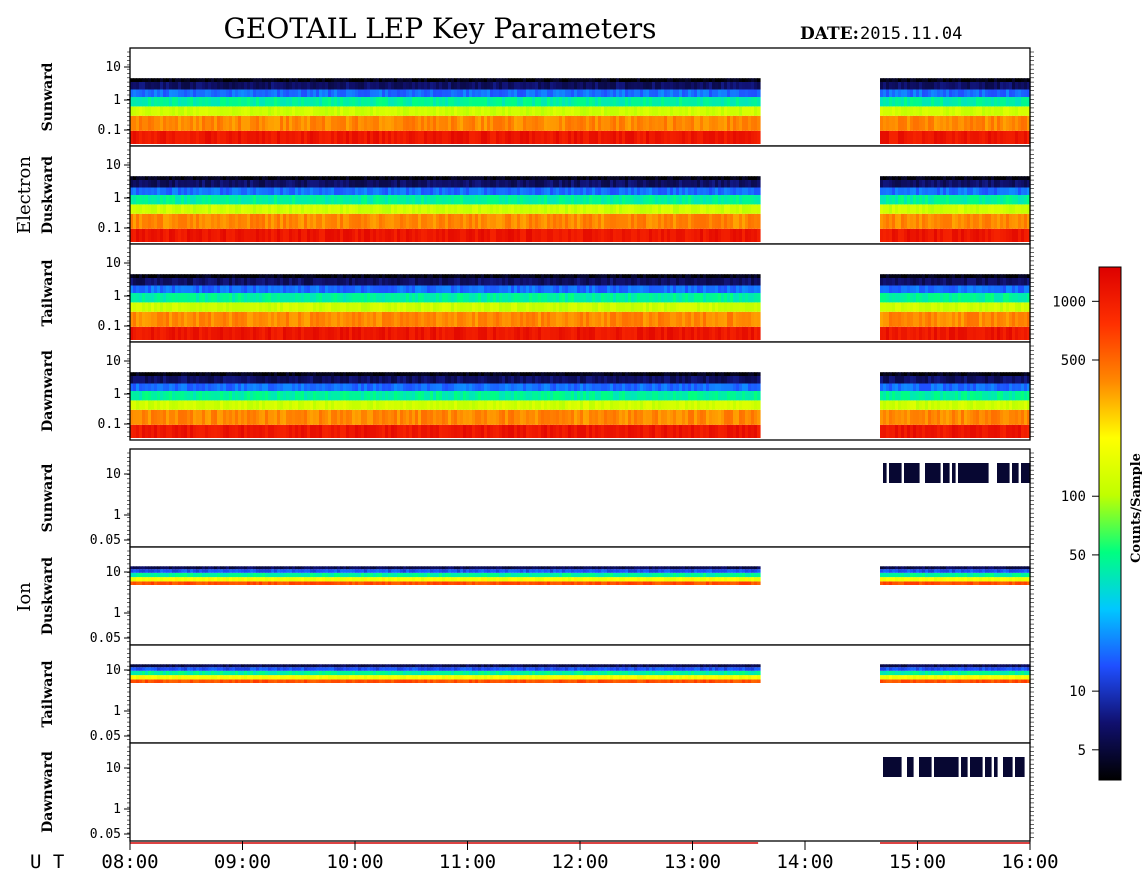 The height and width of the screenshot is (880, 1142). What do you see at coordinates (1073, 361) in the screenshot?
I see `colorbar-tick-label: 500` at bounding box center [1073, 361].